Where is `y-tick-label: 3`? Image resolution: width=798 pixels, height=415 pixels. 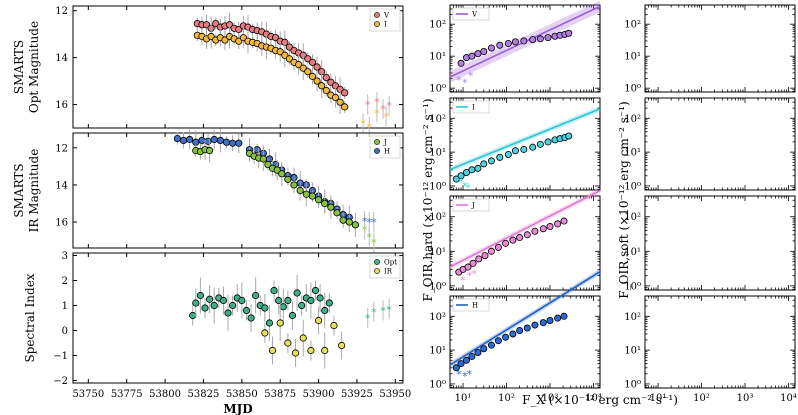
y-tick-label: 3 is located at coordinates (65, 256).